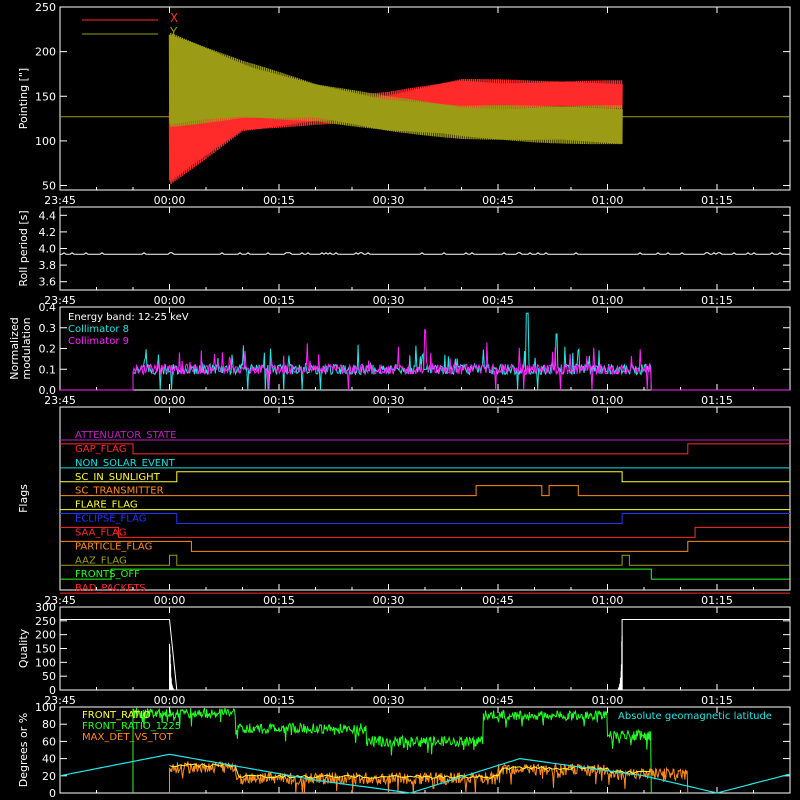 This screenshot has width=800, height=800. Describe the element at coordinates (174, 18) in the screenshot. I see `legend-label-x: X` at that location.